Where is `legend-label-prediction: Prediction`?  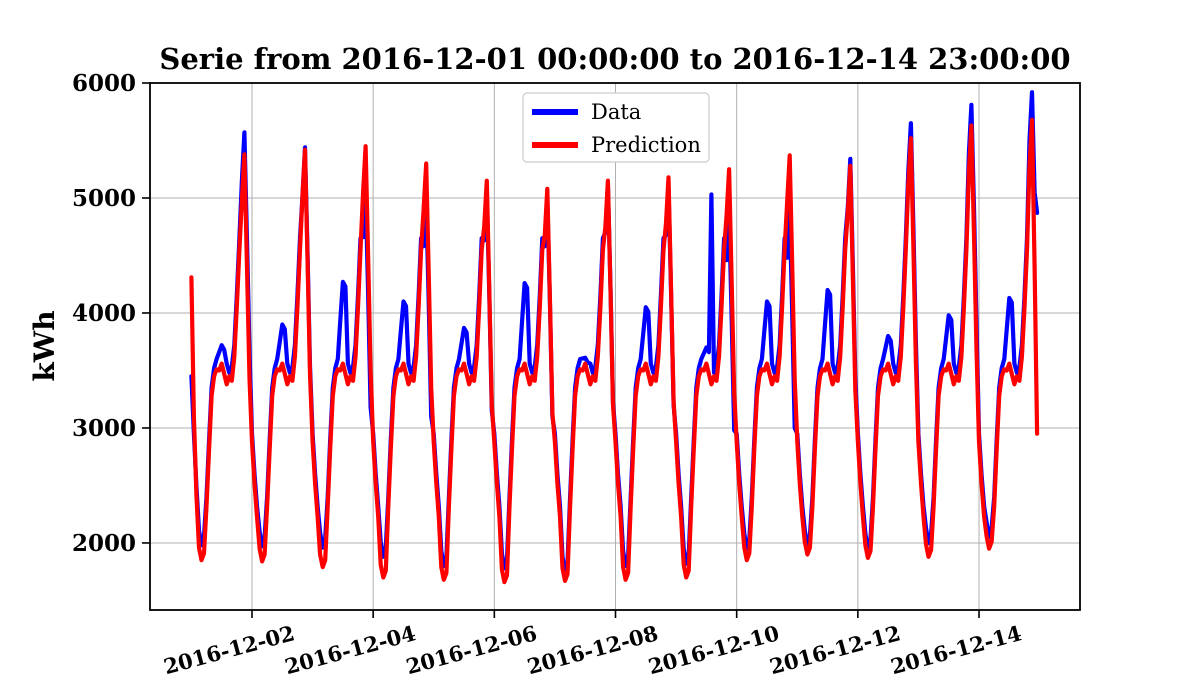 legend-label-prediction: Prediction is located at coordinates (646, 145).